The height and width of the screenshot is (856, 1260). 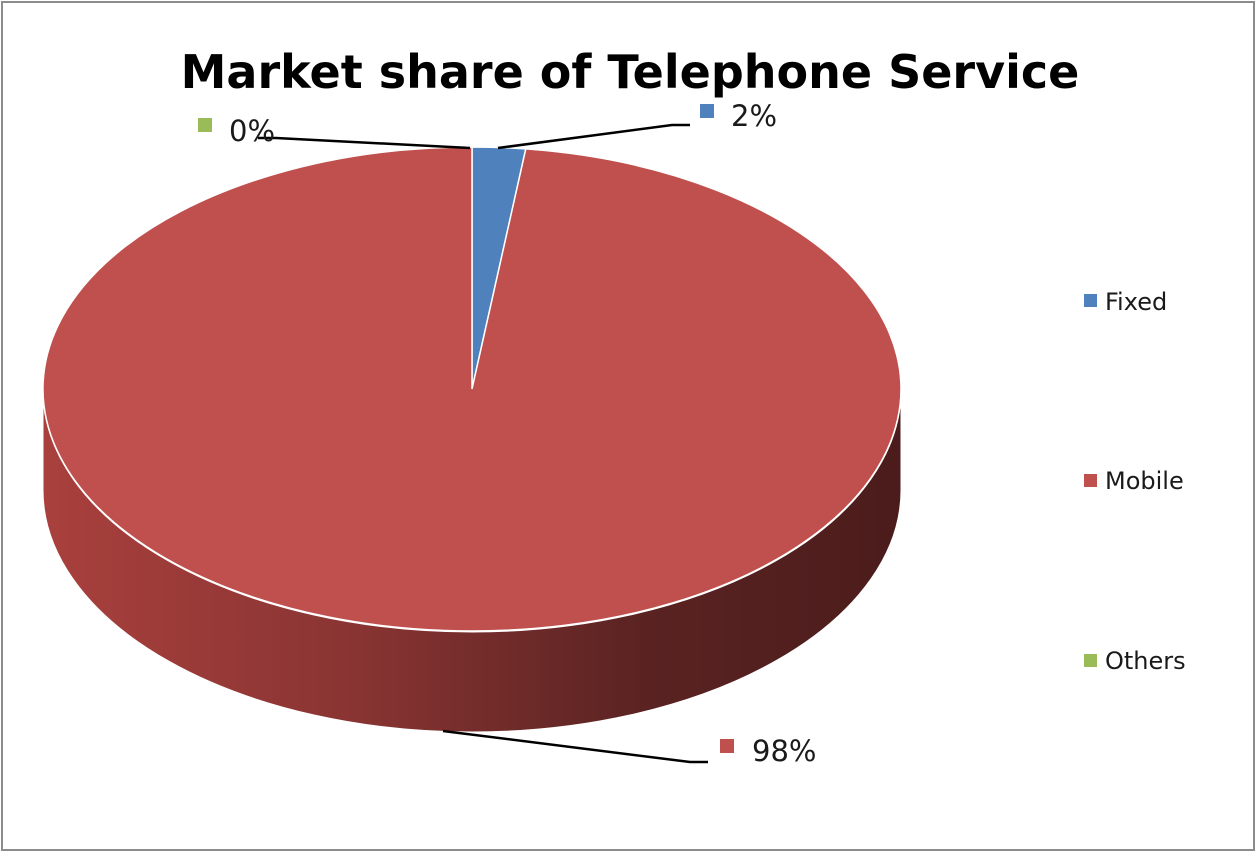 I want to click on legend-swatch-others, so click(x=1090, y=660).